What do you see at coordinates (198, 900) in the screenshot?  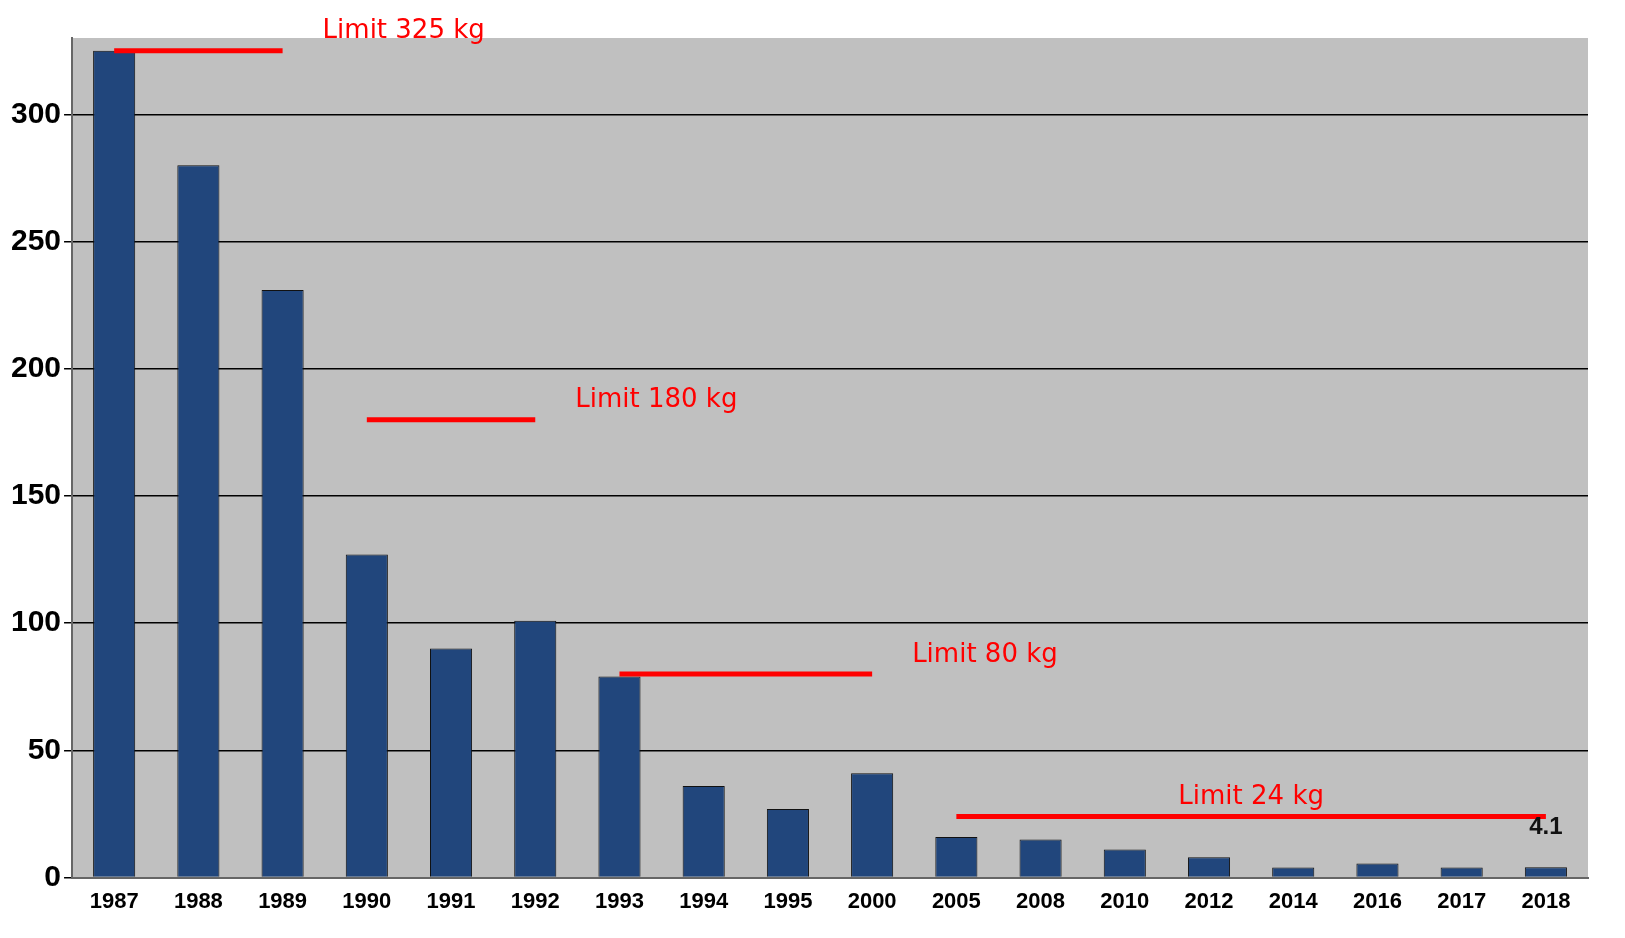 I see `x-tick-label: 1988` at bounding box center [198, 900].